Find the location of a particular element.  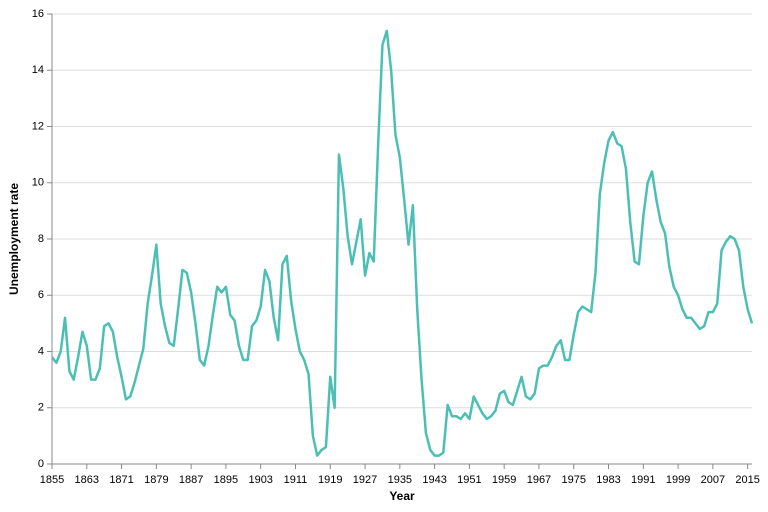

x-tick-label: 1919 is located at coordinates (330, 480).